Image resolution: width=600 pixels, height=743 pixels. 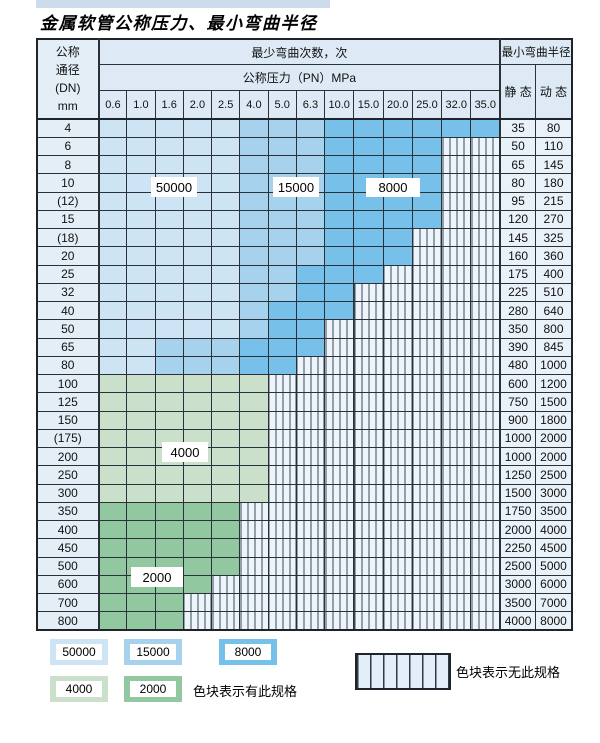 I want to click on dn-cell: 500, so click(x=68, y=566).